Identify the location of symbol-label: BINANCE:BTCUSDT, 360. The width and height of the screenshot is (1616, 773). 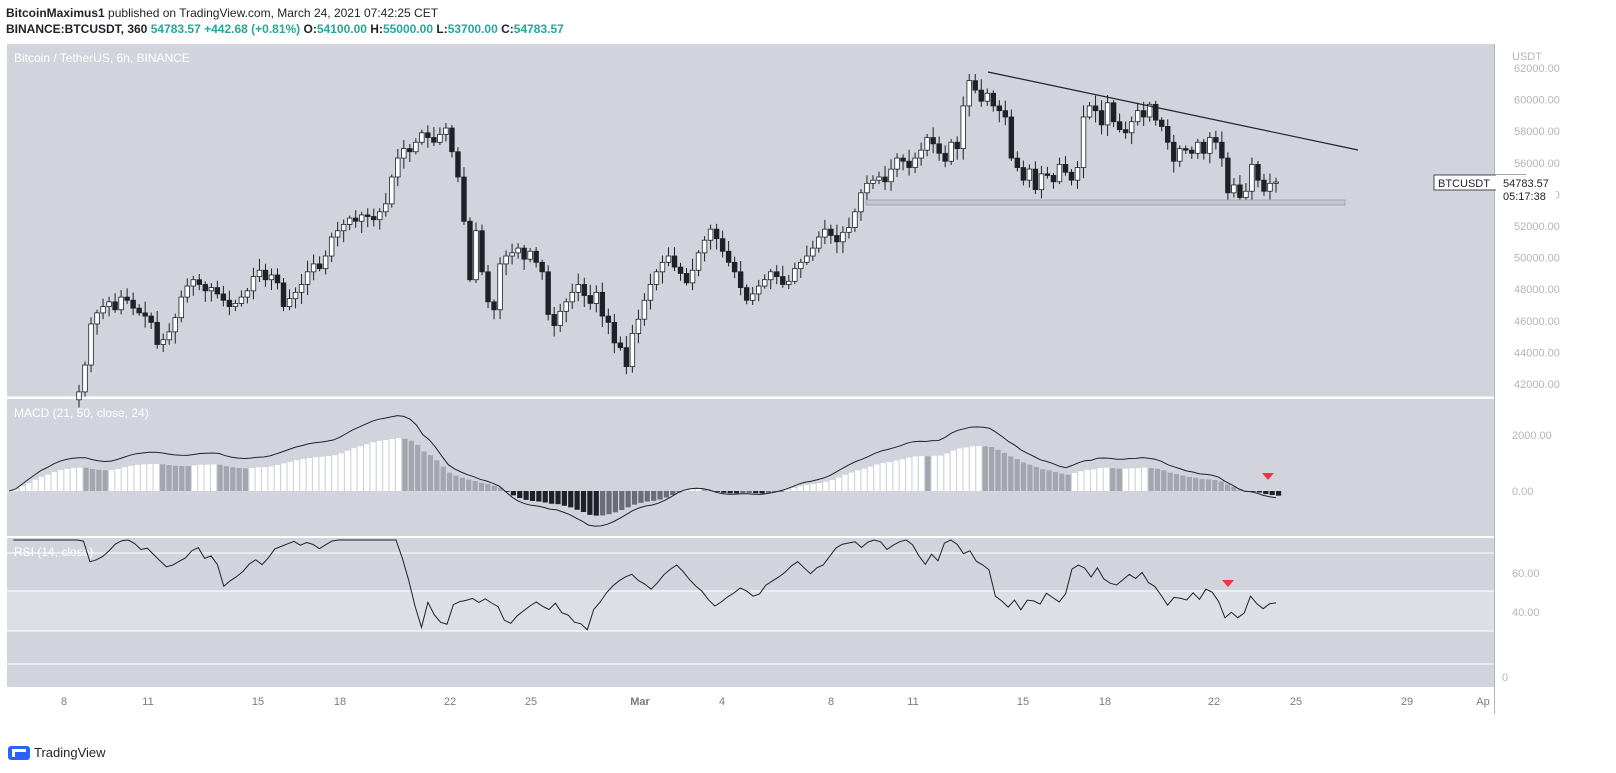
(77, 29).